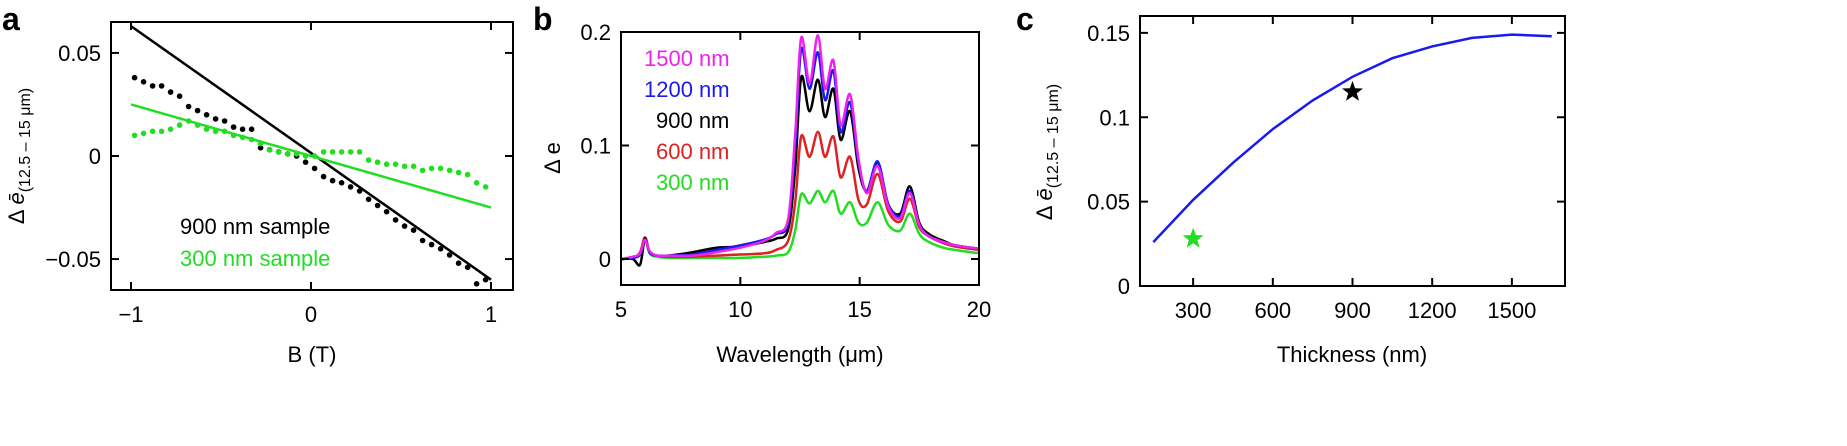 Image resolution: width=1847 pixels, height=446 pixels. I want to click on panel-c-frame, so click(1352, 151).